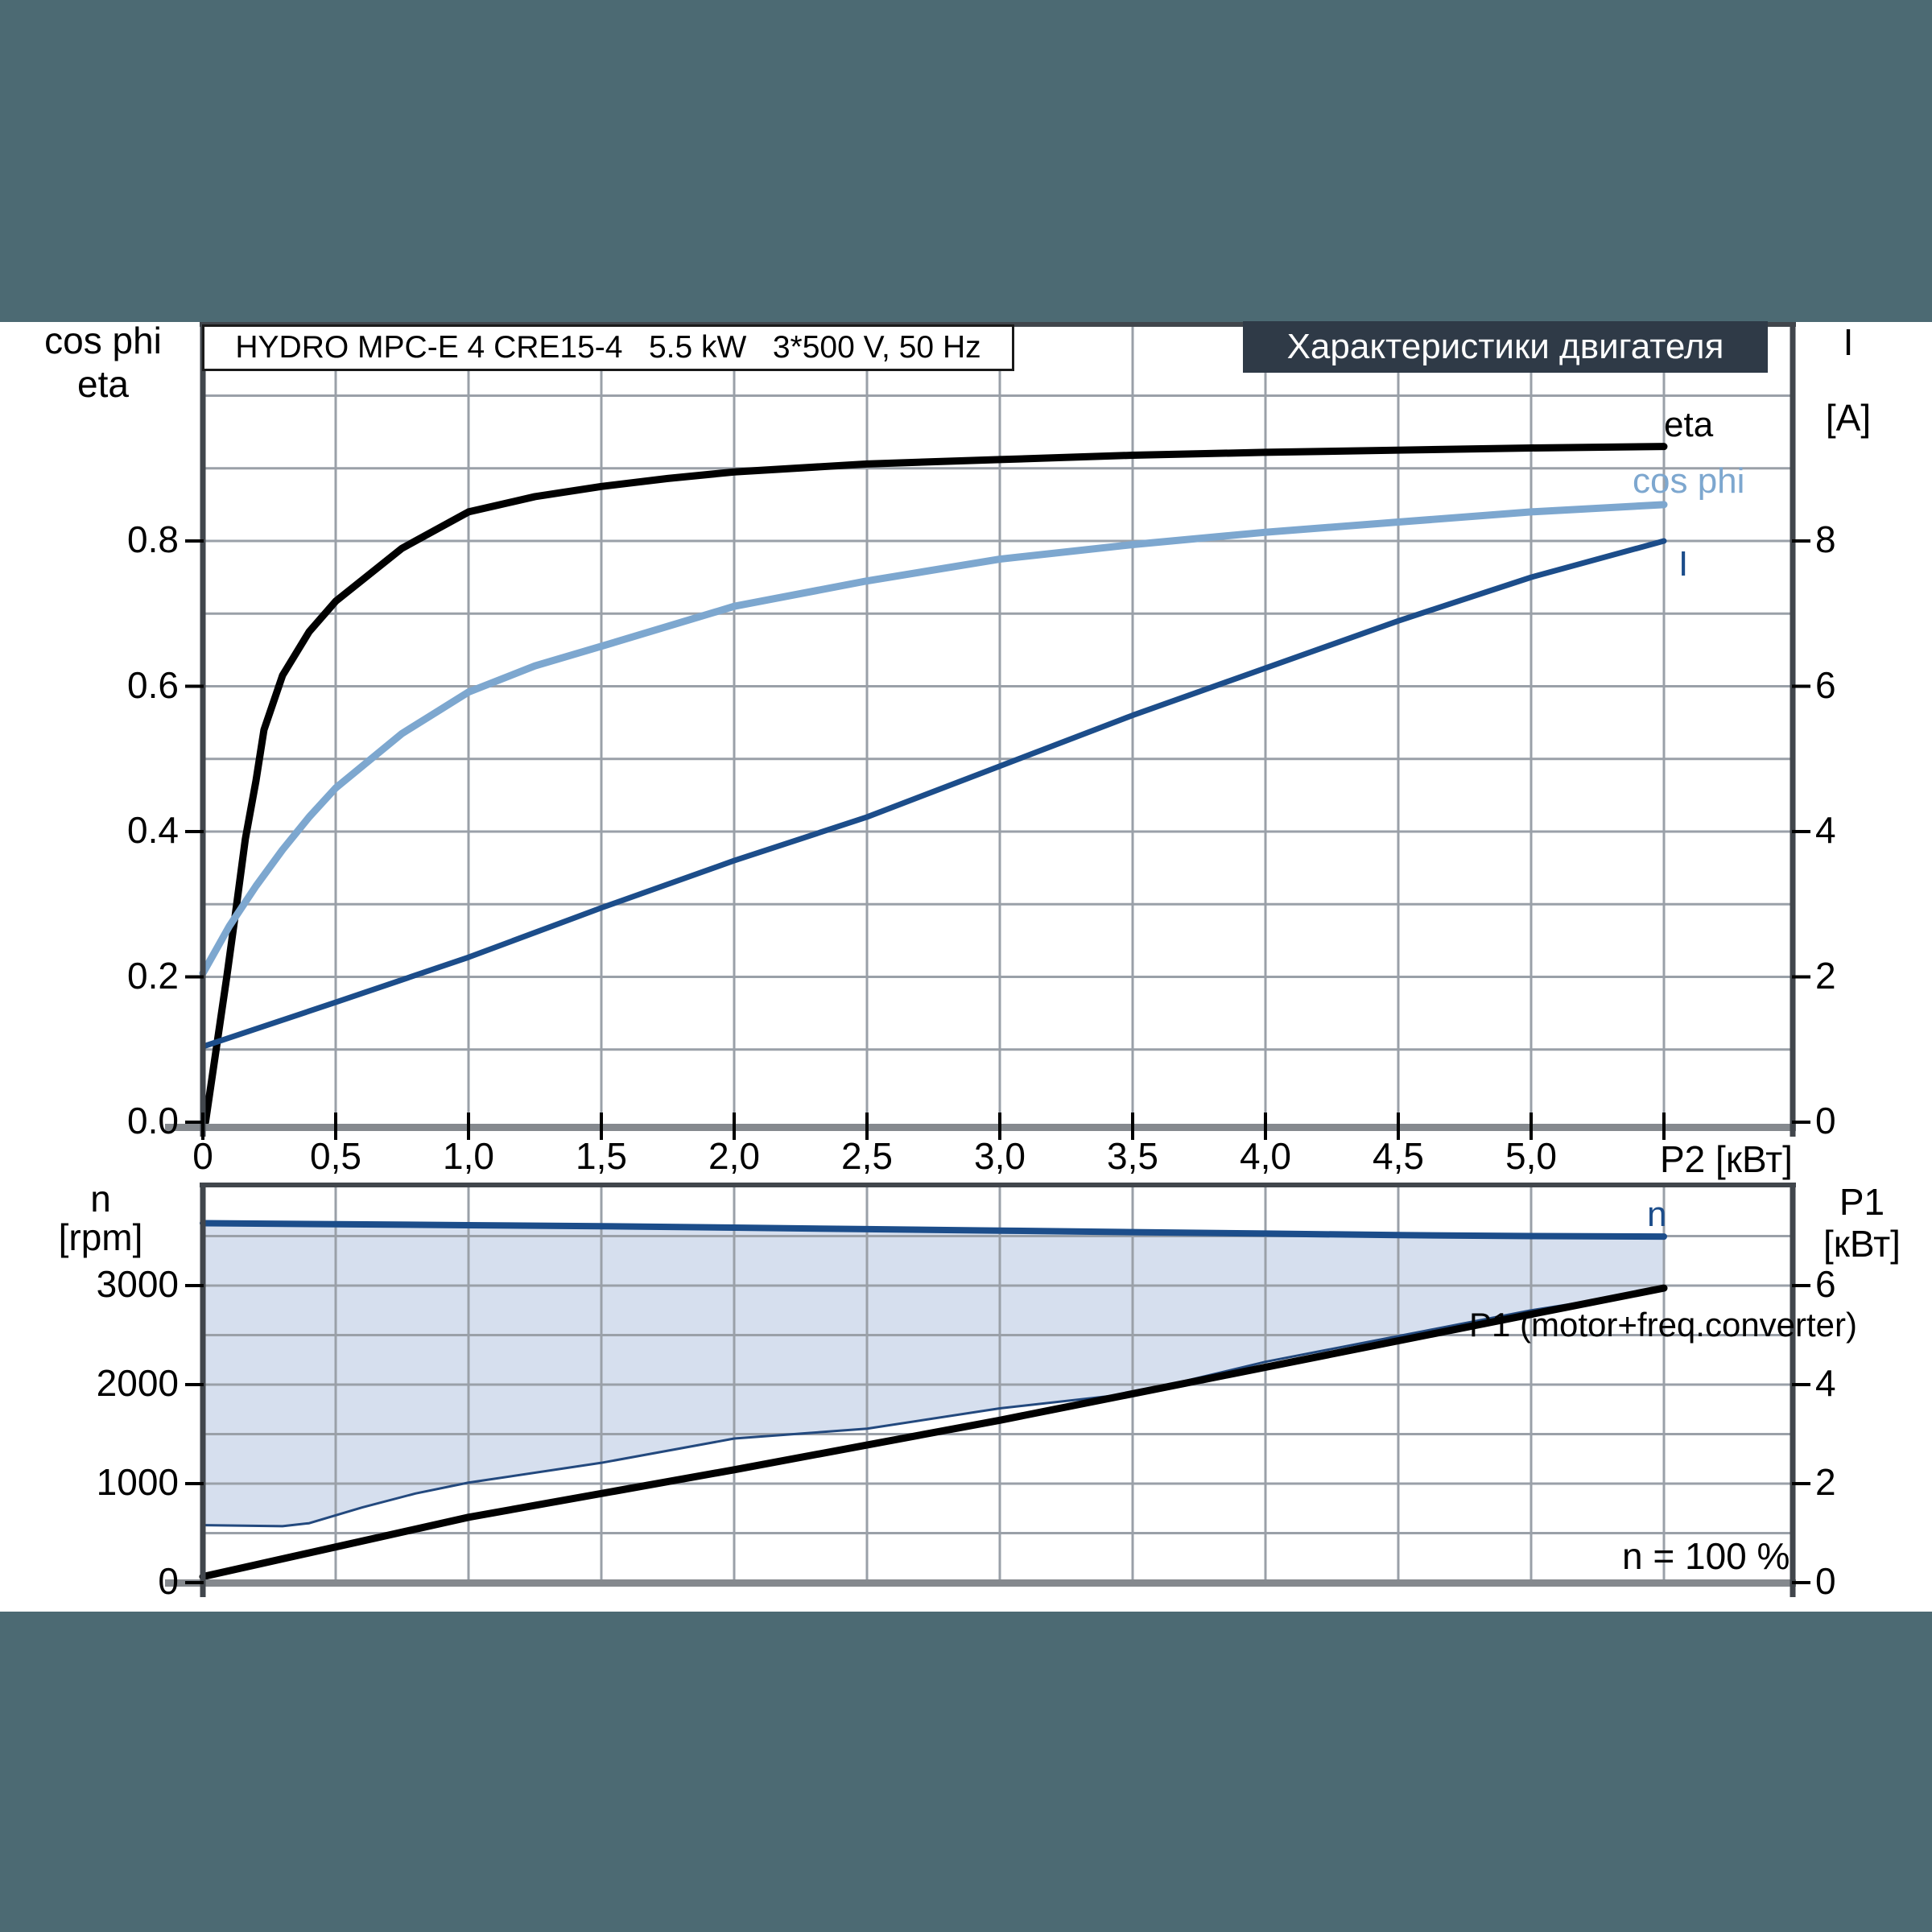 The image size is (1932, 1932). What do you see at coordinates (933, 1408) in the screenshot?
I see `series-n-min-boundary` at bounding box center [933, 1408].